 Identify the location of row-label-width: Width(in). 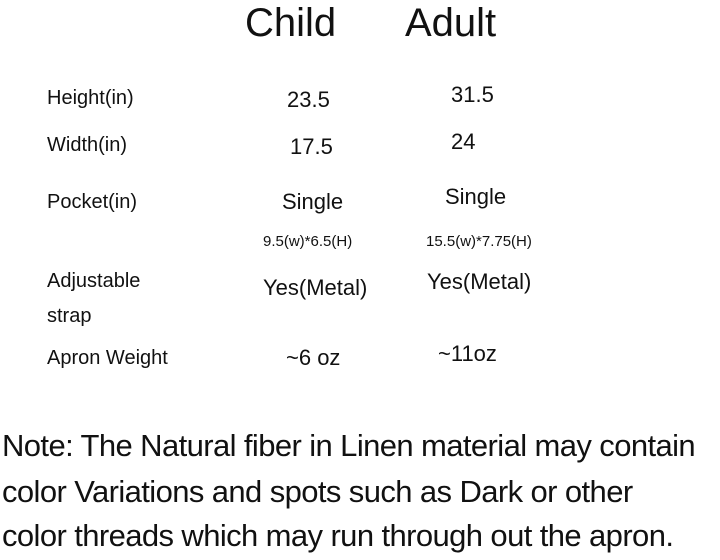
(87, 145).